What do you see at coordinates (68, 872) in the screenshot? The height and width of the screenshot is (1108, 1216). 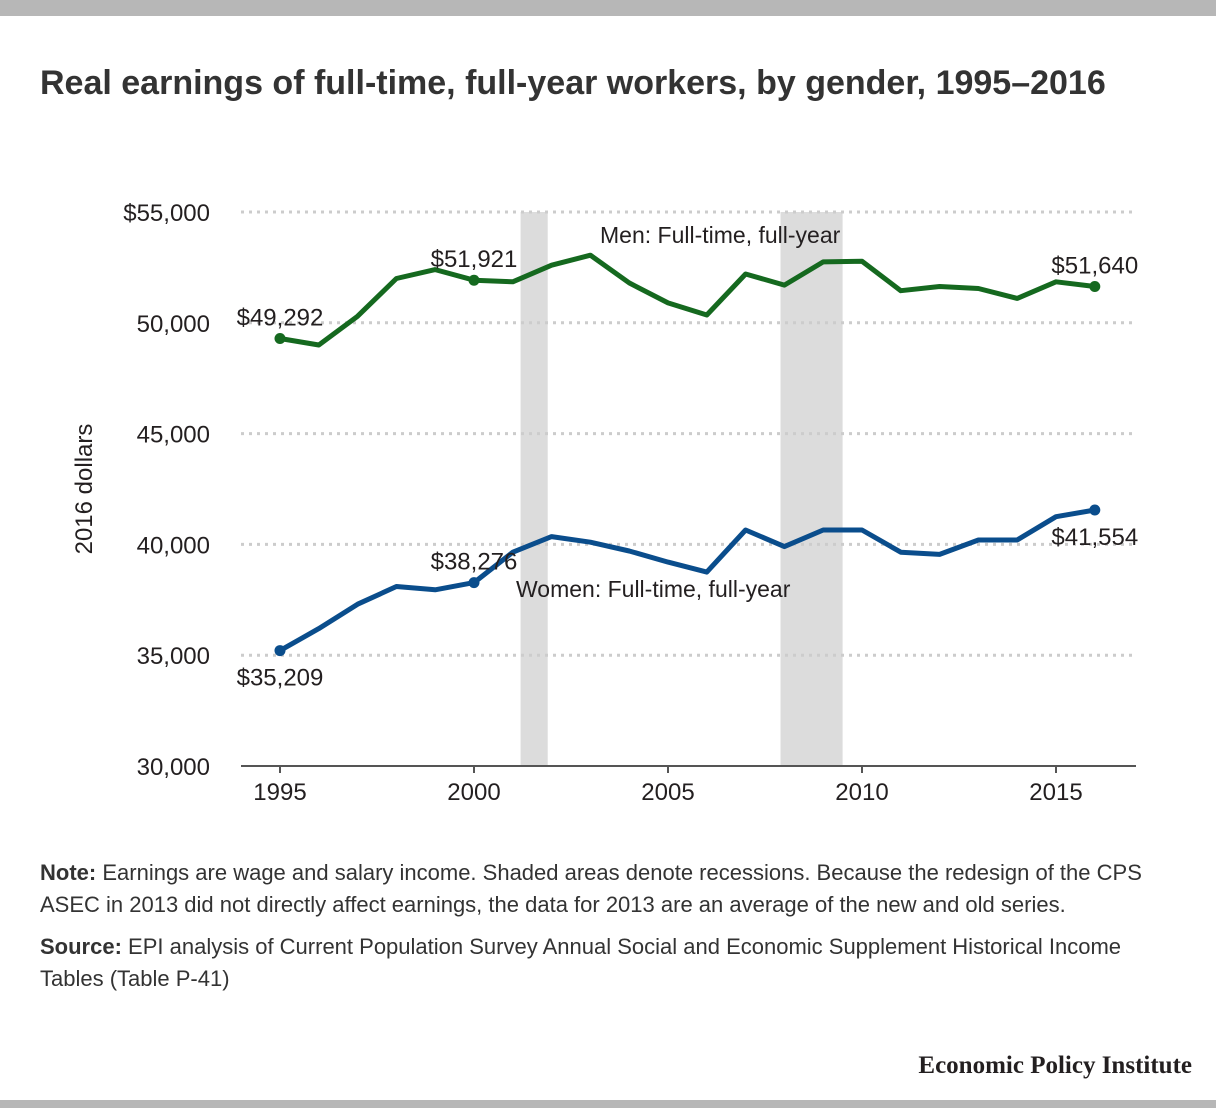 I see `note-label: Note:` at bounding box center [68, 872].